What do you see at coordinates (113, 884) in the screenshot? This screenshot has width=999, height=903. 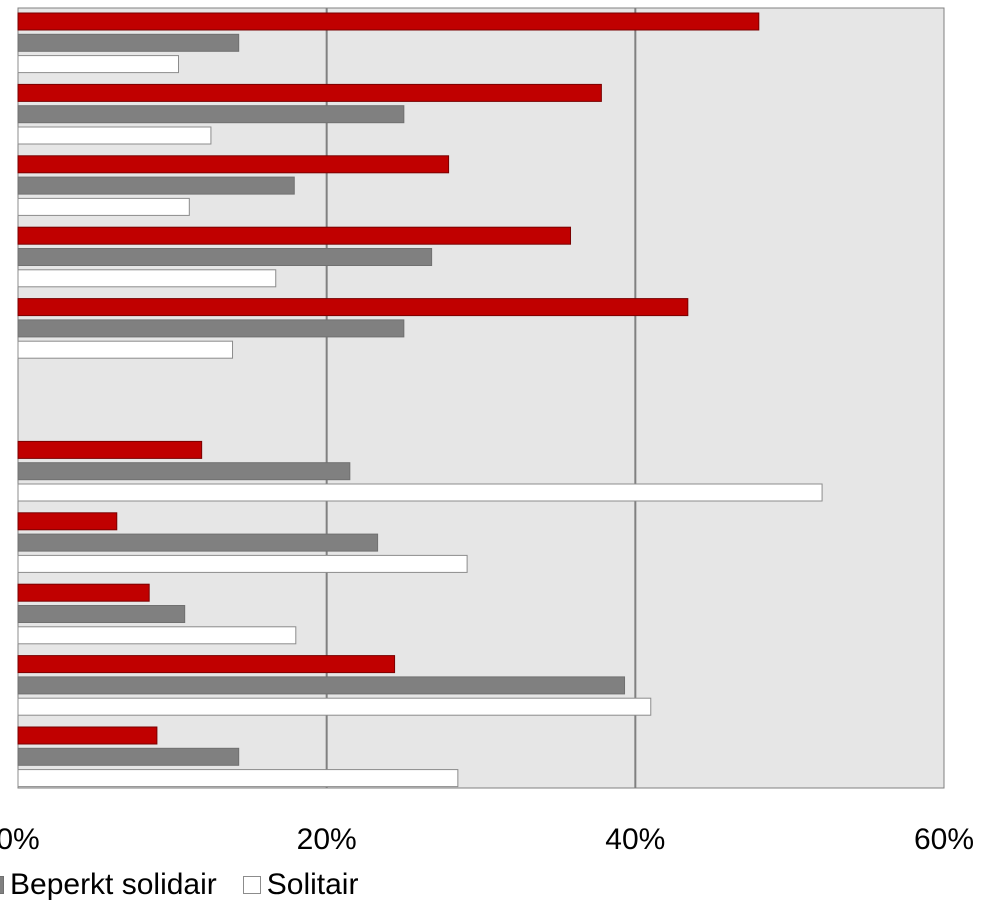 I see `legend-label: Beperkt solidair` at bounding box center [113, 884].